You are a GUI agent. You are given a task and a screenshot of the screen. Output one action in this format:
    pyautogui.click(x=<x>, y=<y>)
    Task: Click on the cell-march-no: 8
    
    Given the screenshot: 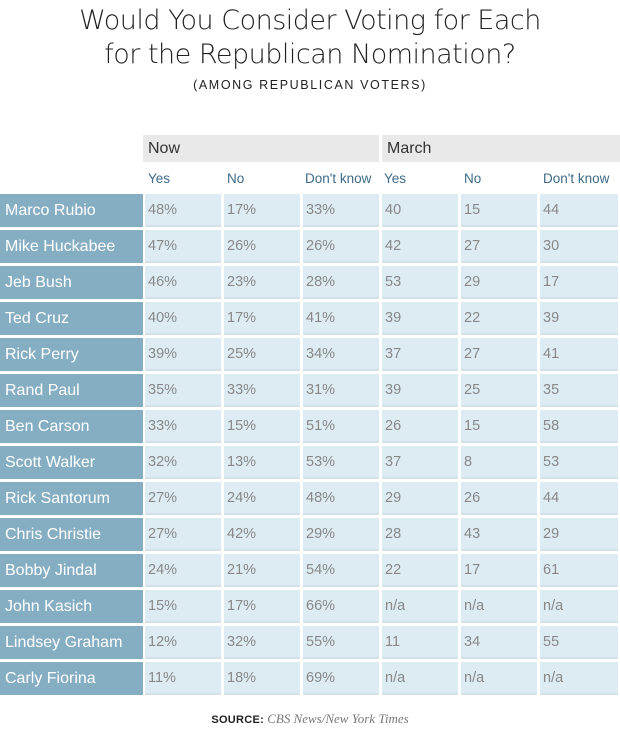 What is the action you would take?
    pyautogui.click(x=499, y=462)
    